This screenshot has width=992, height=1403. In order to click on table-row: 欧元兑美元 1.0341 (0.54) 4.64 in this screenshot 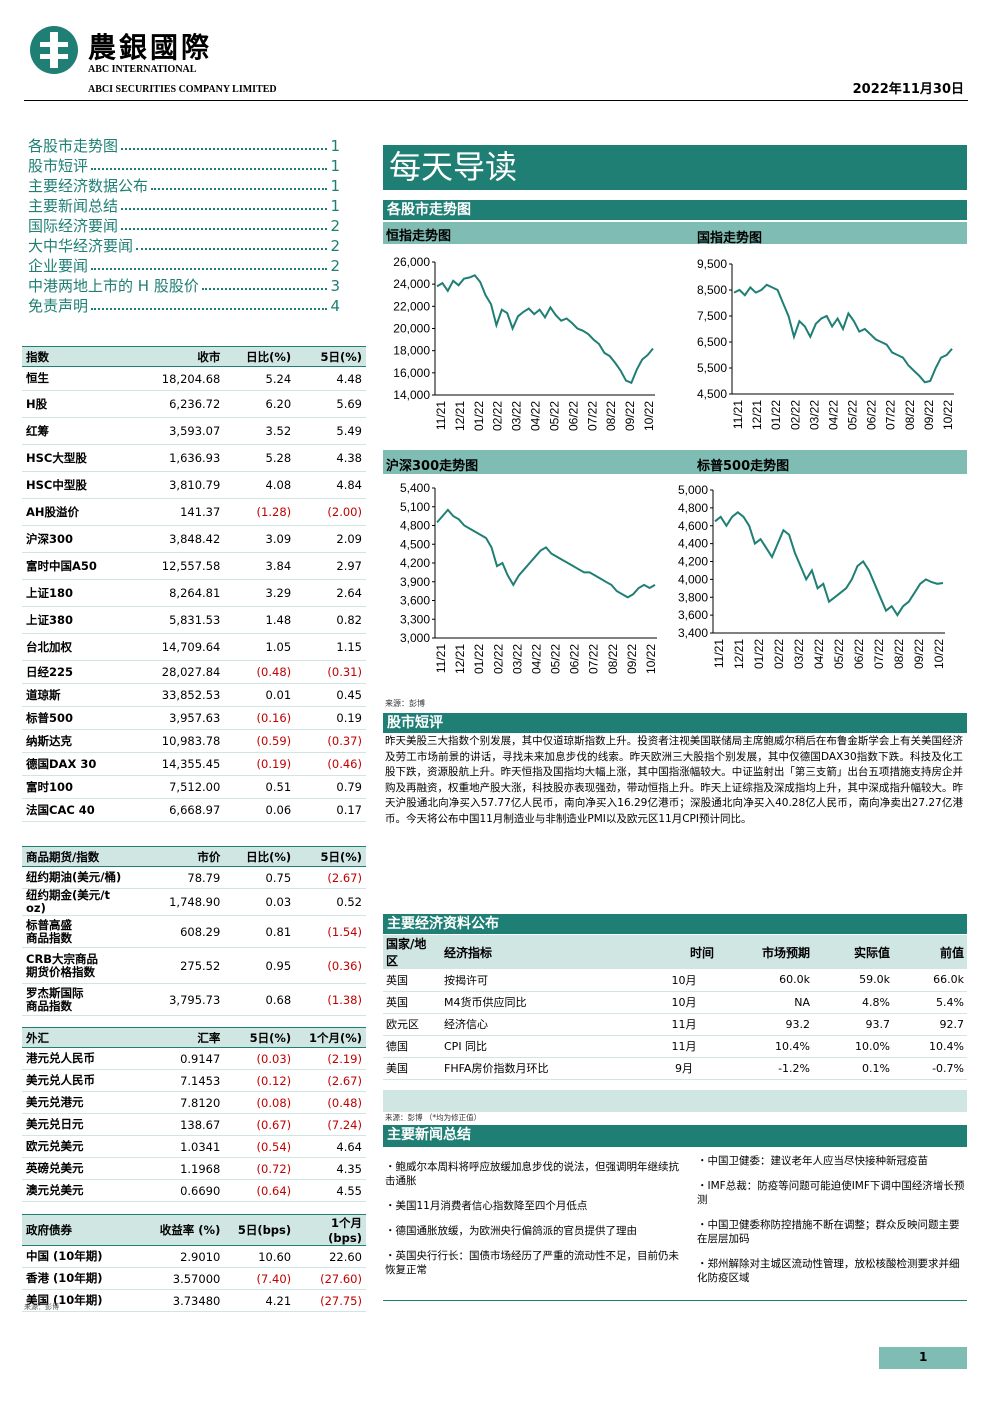, I will do `click(194, 1146)`.